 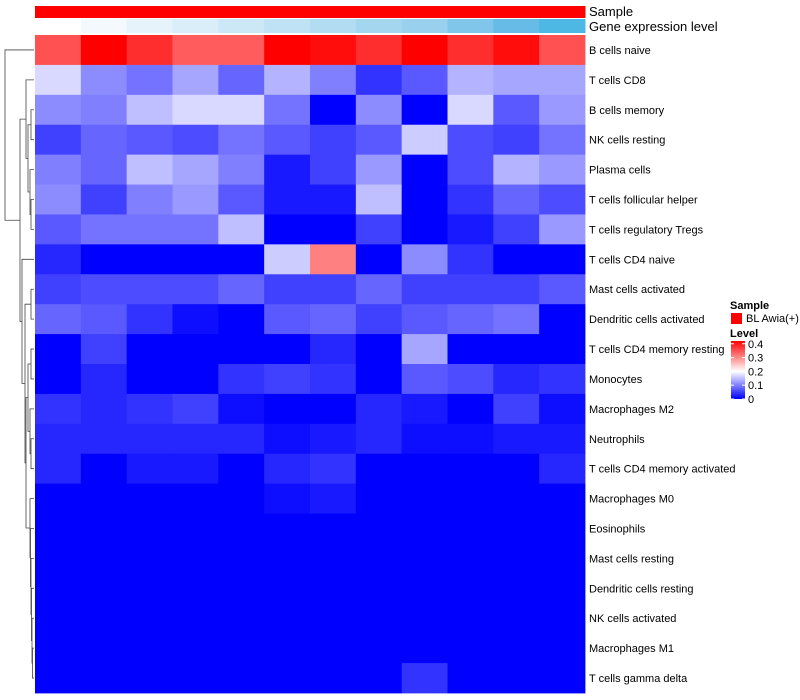 I want to click on row-label: T cells CD4 memory activated, so click(x=662, y=470).